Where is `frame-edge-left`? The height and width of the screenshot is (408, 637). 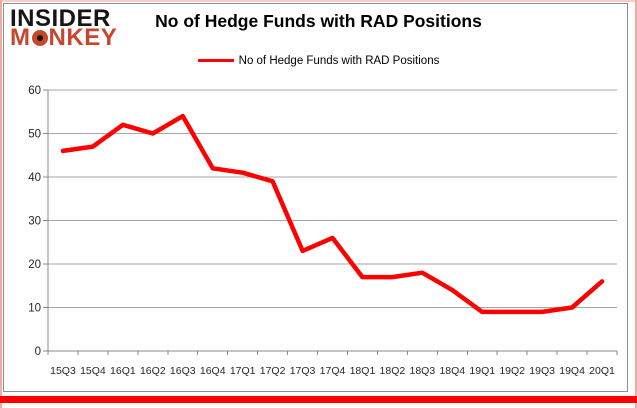
frame-edge-left is located at coordinates (1, 204).